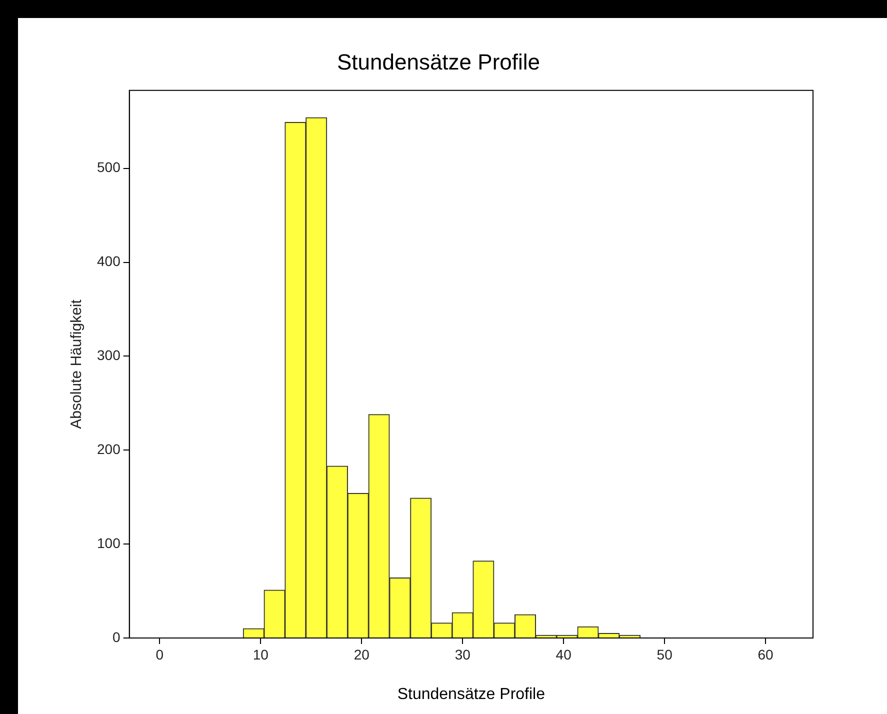 This screenshot has width=887, height=714. Describe the element at coordinates (462, 654) in the screenshot. I see `x-tick-label: 30` at that location.